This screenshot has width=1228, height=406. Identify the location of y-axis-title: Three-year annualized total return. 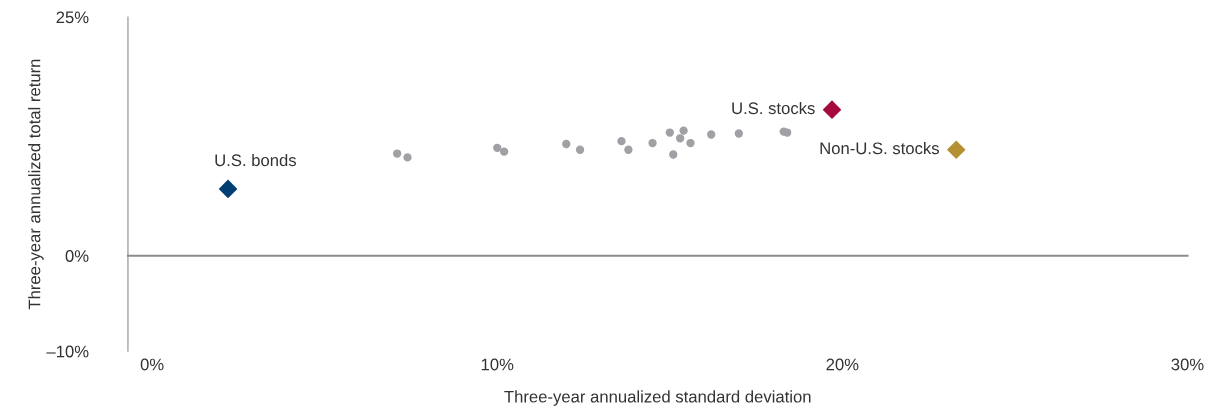
(36, 184).